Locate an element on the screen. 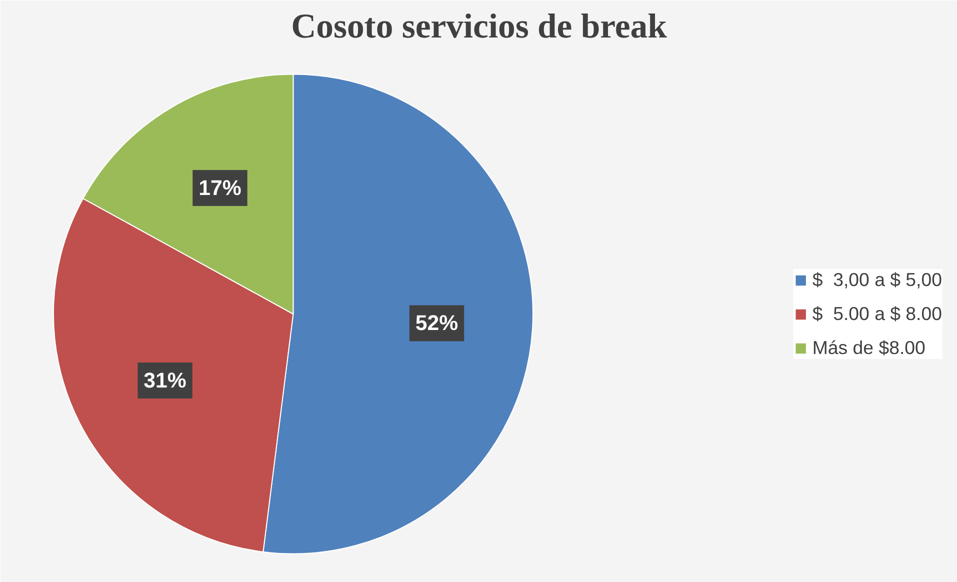 Image resolution: width=957 pixels, height=582 pixels. data-label: 17% is located at coordinates (220, 188).